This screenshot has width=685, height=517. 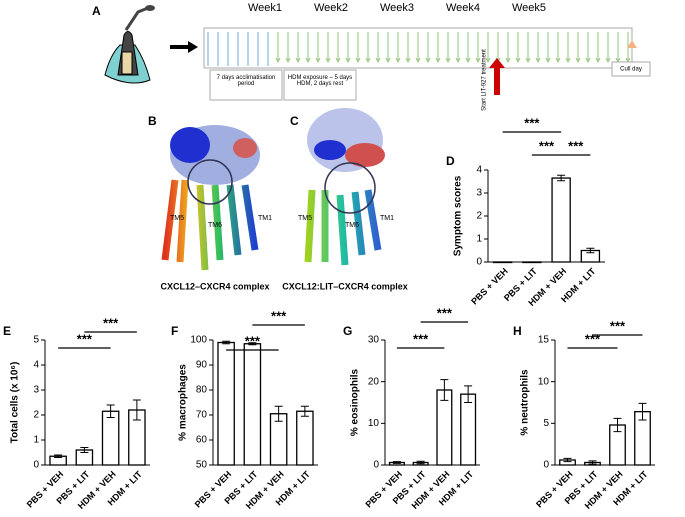 What do you see at coordinates (246, 81) in the screenshot?
I see `acclimatisation-text: 7 days acclimatisation period` at bounding box center [246, 81].